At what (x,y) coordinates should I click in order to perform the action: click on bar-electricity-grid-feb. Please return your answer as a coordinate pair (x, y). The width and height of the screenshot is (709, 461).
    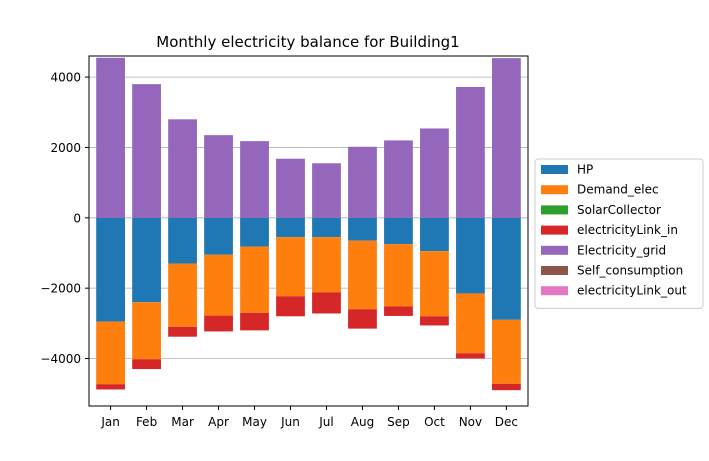
    Looking at the image, I should click on (146, 151).